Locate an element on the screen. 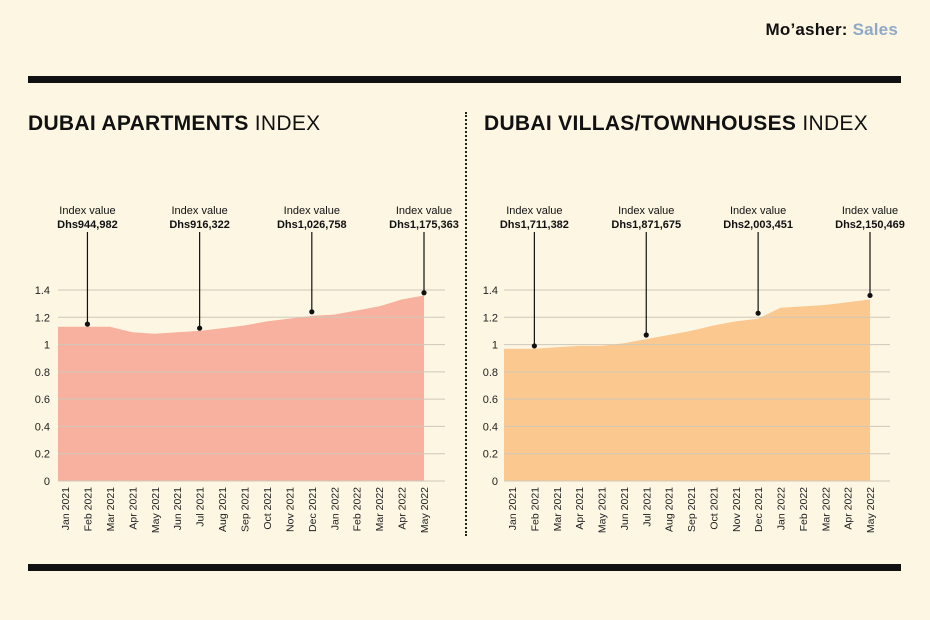  villas-y-tick-label: 0 is located at coordinates (495, 482).